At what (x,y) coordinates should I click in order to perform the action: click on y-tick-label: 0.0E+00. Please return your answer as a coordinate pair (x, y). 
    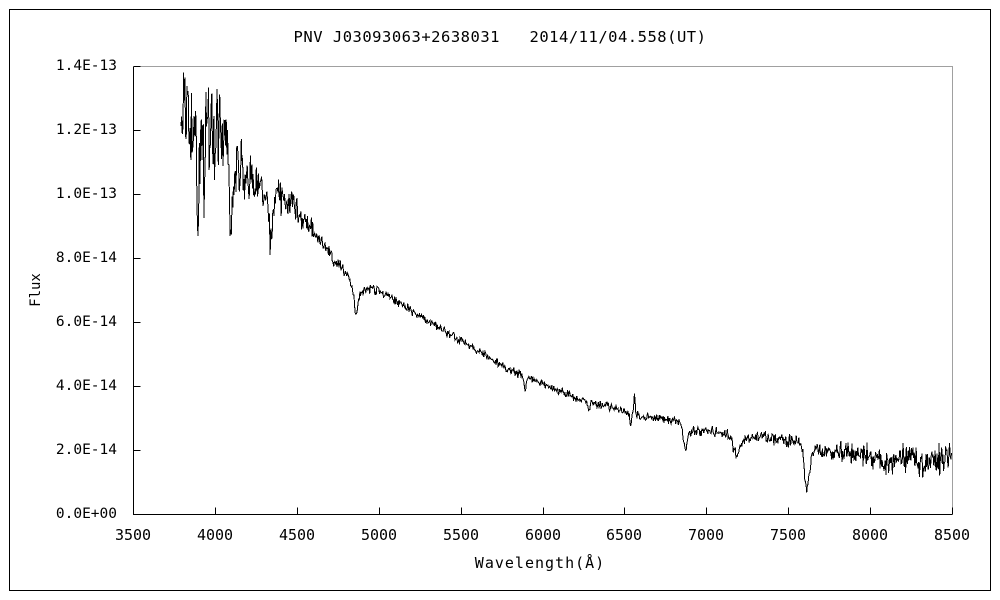
    Looking at the image, I should click on (86, 514).